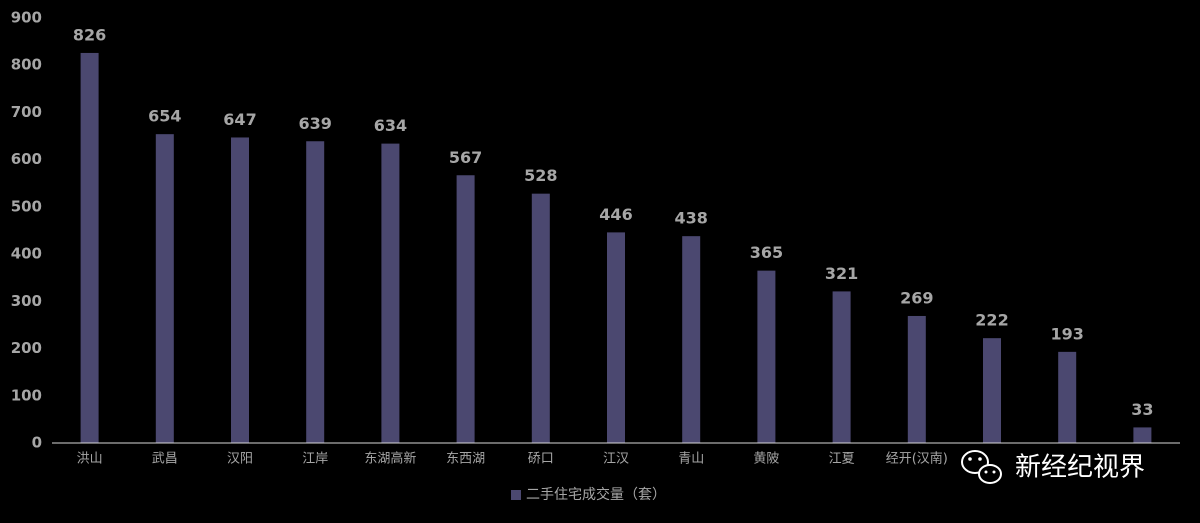 Image resolution: width=1200 pixels, height=523 pixels. Describe the element at coordinates (917, 459) in the screenshot. I see `x-tick-label: 经开(汉南)` at that location.